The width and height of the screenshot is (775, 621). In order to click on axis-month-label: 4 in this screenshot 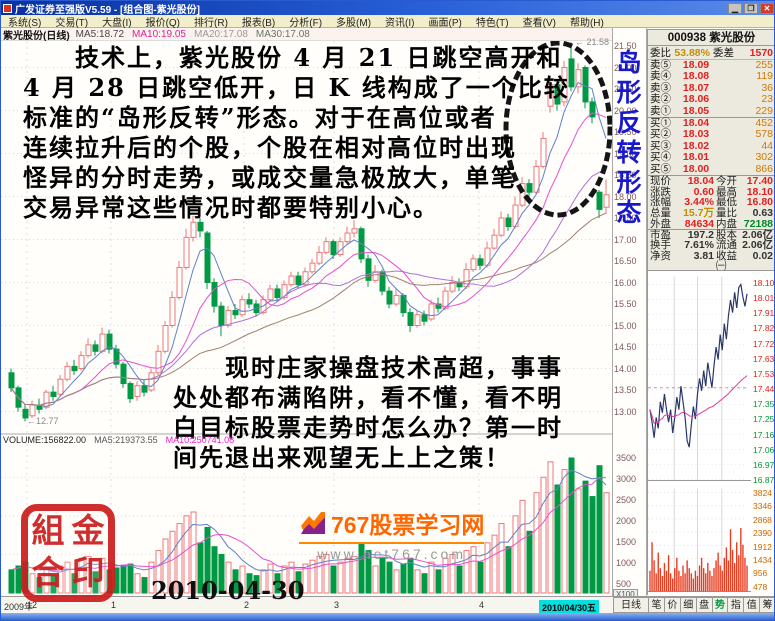, I will do `click(482, 605)`.